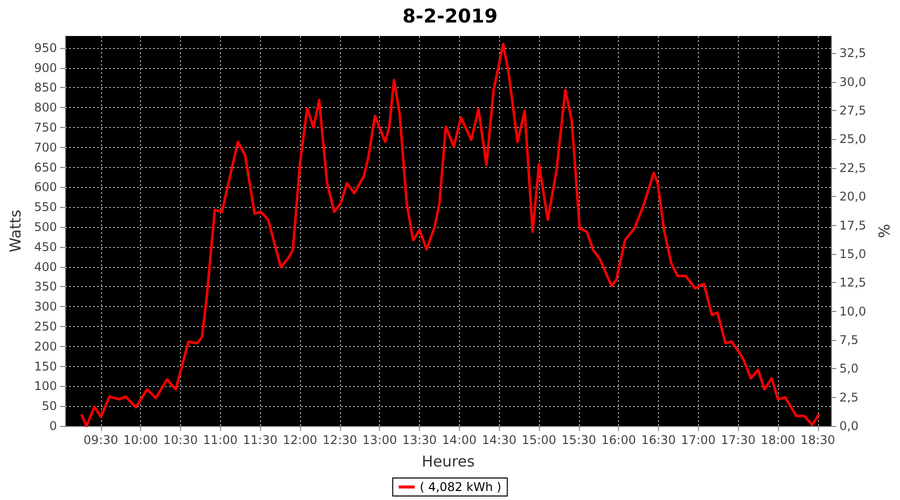 Image resolution: width=900 pixels, height=500 pixels. Describe the element at coordinates (45, 267) in the screenshot. I see `y-tick-label: 400` at that location.